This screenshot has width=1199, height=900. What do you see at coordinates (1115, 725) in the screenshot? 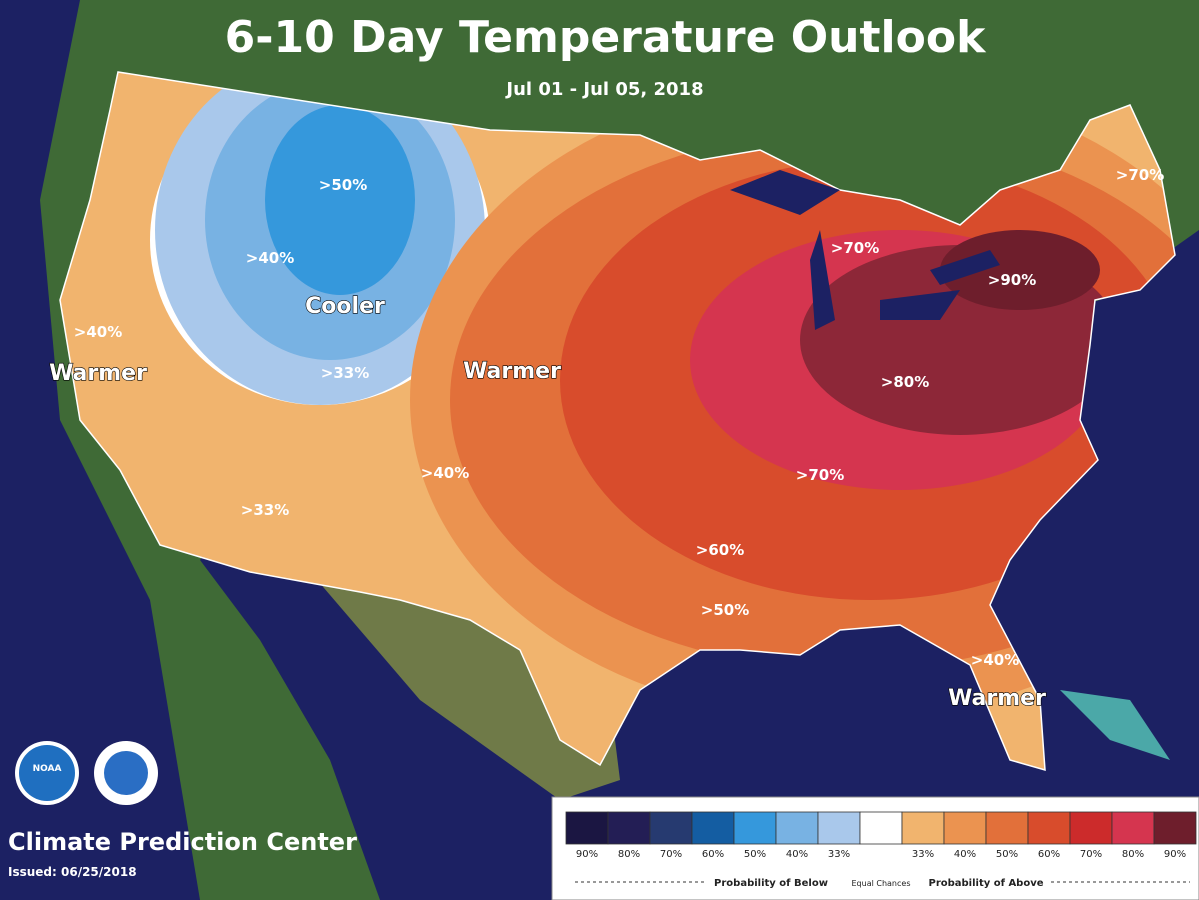
I see `bahamas` at bounding box center [1115, 725].